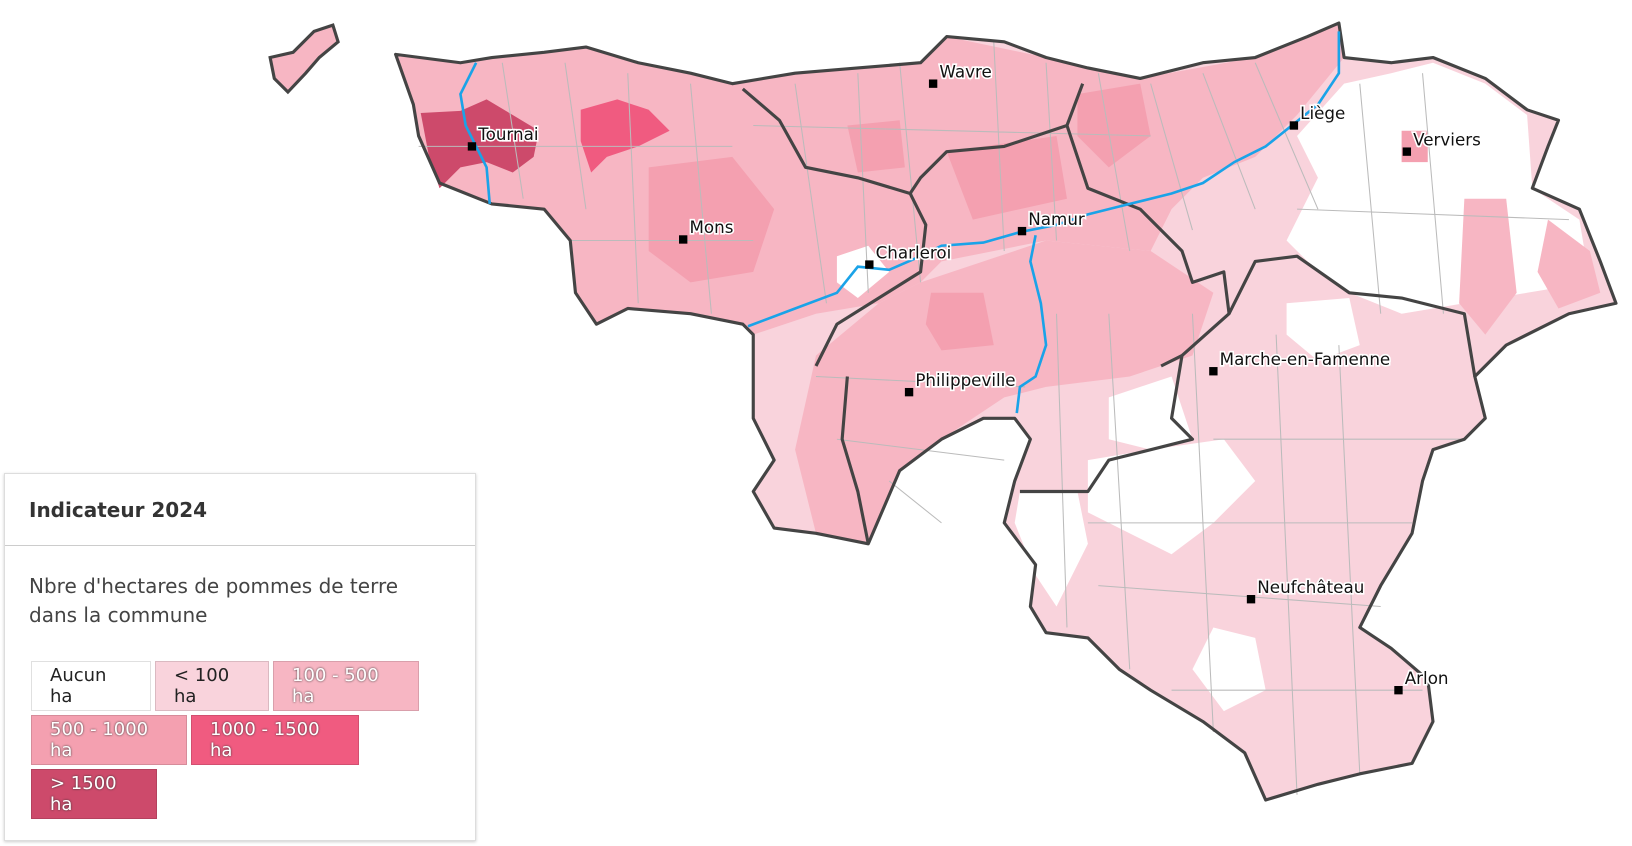  What do you see at coordinates (965, 71) in the screenshot?
I see `city-label: Wavre` at bounding box center [965, 71].